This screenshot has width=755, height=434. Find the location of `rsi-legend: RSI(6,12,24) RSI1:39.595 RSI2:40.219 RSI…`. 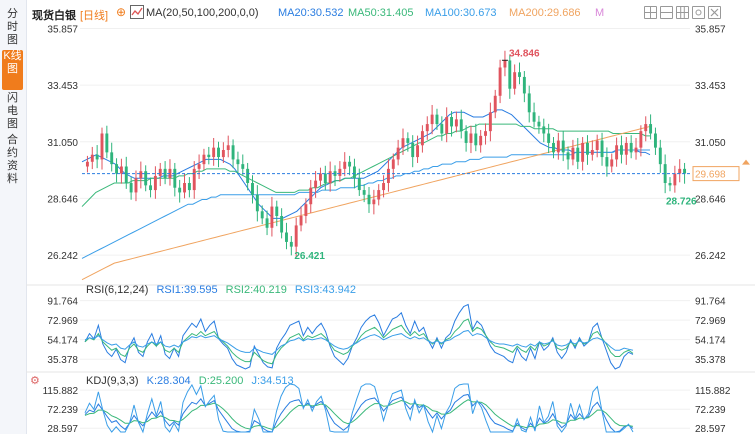

rsi-legend: RSI(6,12,24) RSI1:39.595 RSI2:40.219 RSI… is located at coordinates (223, 290).